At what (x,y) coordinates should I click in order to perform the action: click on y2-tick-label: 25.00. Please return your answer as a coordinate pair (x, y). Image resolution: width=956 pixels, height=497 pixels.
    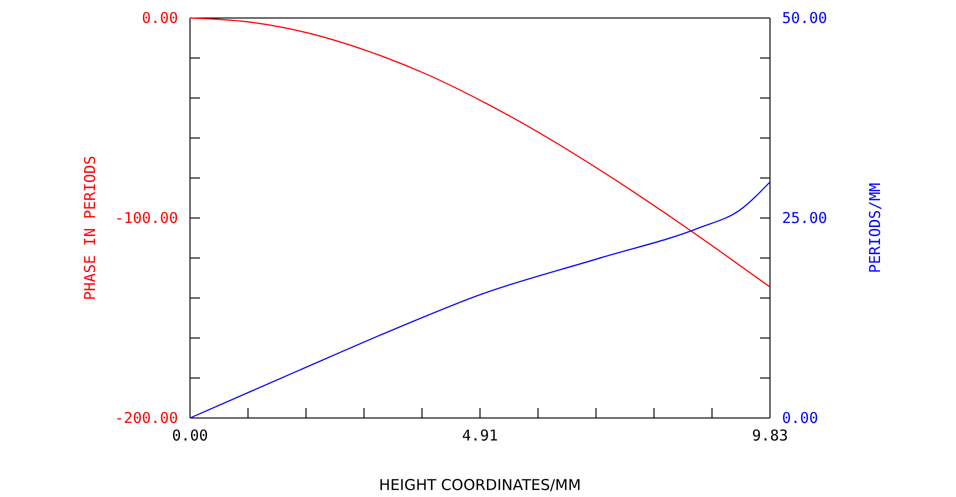
    Looking at the image, I should click on (805, 217).